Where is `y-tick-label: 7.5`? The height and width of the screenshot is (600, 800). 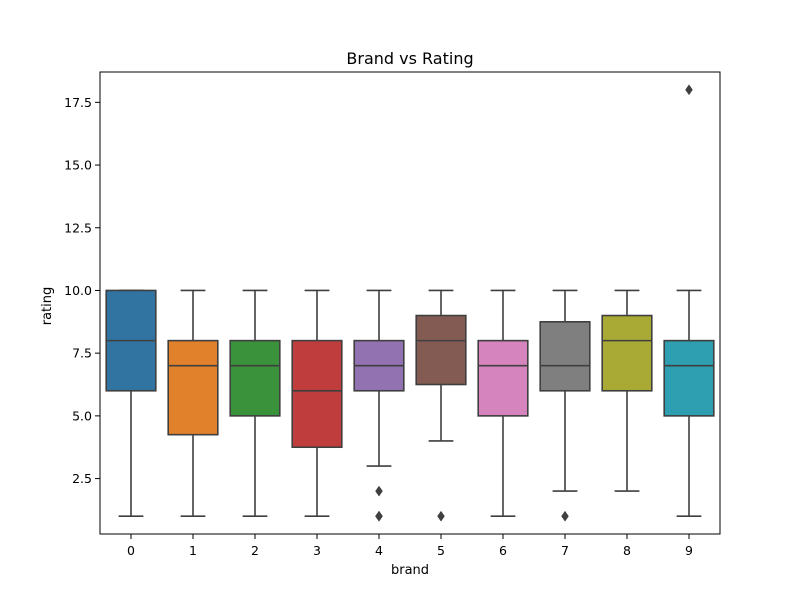 y-tick-label: 7.5 is located at coordinates (82, 353).